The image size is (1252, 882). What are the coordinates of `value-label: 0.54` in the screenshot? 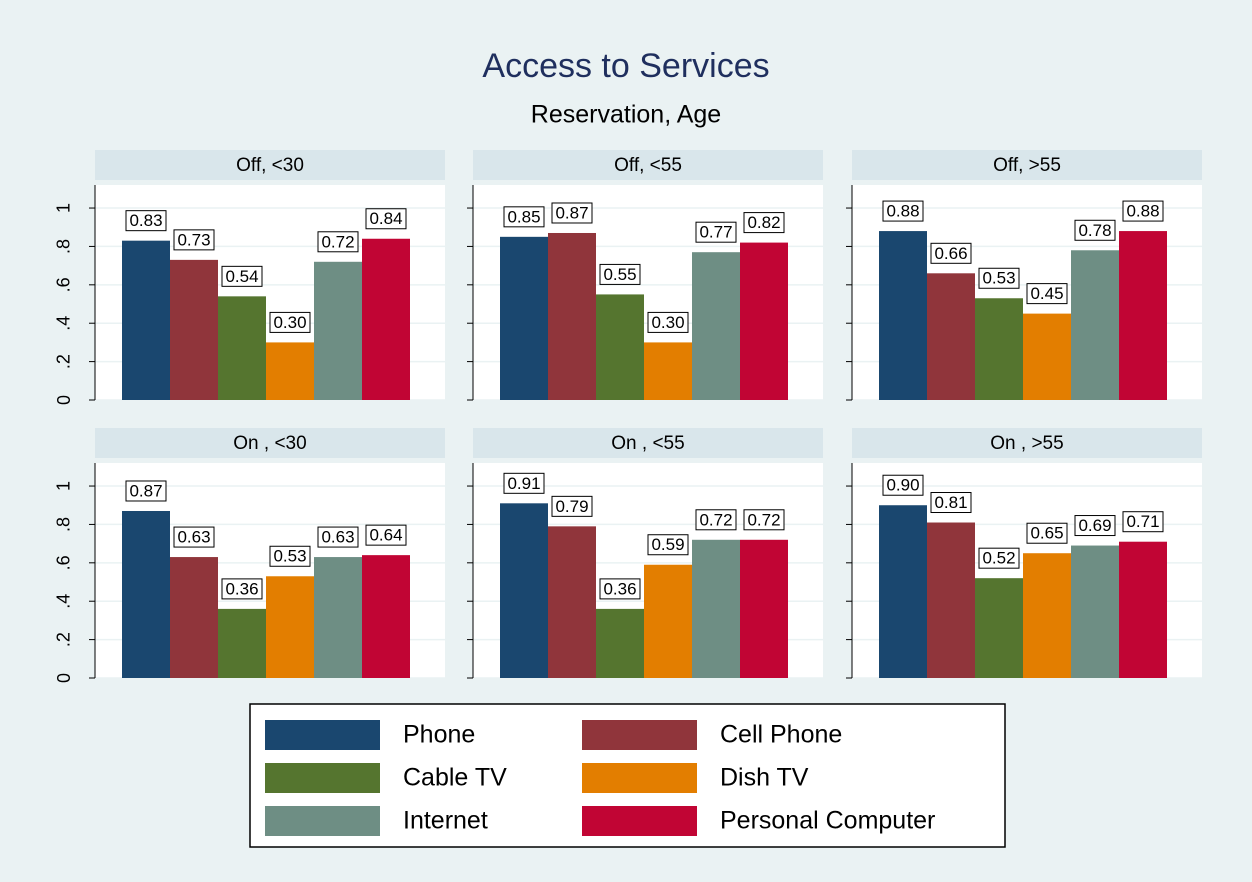 It's located at (241, 276).